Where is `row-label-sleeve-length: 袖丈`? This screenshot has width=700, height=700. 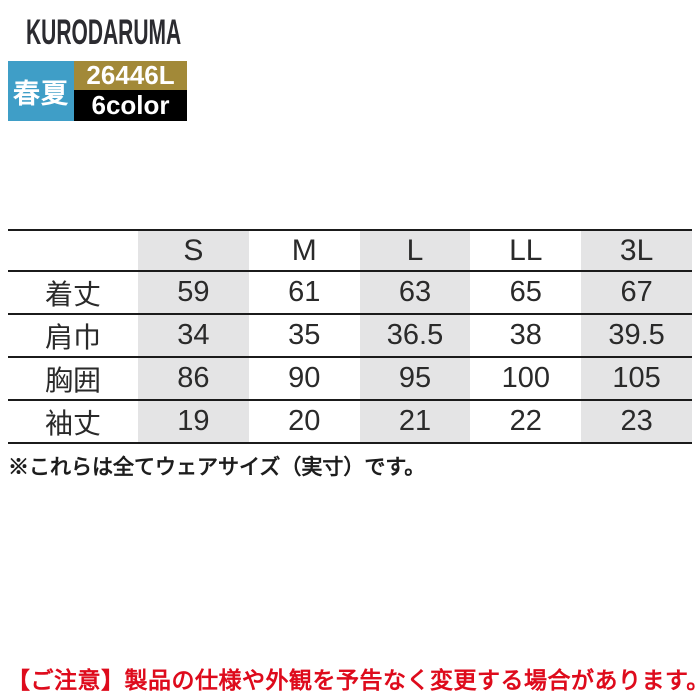
row-label-sleeve-length: 袖丈 is located at coordinates (72, 423).